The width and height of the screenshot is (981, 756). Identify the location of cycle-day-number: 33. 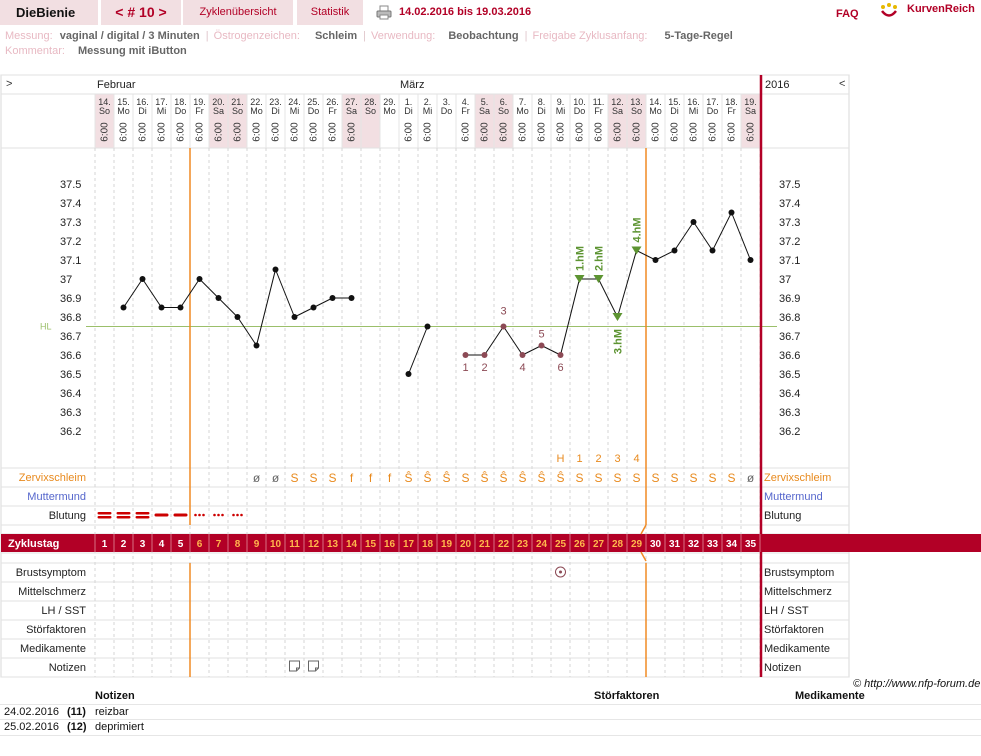
(713, 544).